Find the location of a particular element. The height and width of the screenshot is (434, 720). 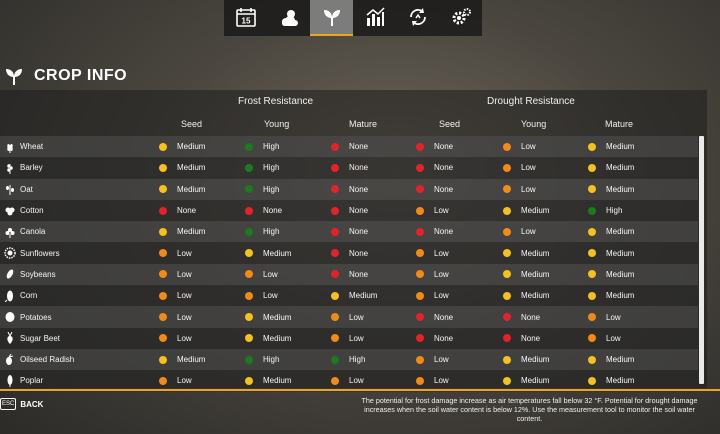

frost-resistance-header: Frost Resistance is located at coordinates (276, 101).